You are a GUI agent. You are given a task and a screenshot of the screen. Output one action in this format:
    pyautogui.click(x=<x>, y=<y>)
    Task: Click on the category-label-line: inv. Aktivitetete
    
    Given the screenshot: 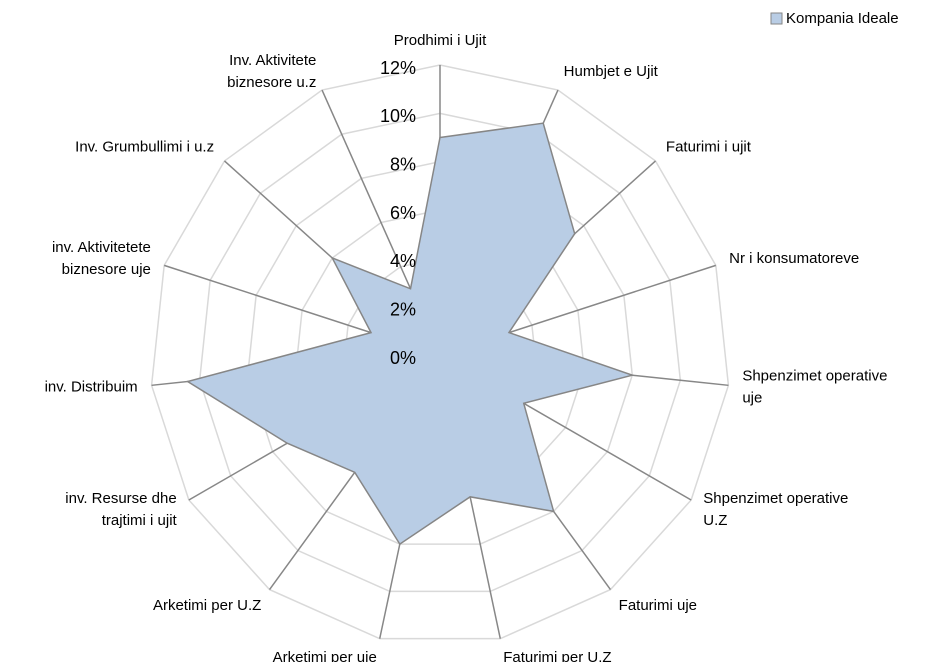 What is the action you would take?
    pyautogui.click(x=101, y=247)
    